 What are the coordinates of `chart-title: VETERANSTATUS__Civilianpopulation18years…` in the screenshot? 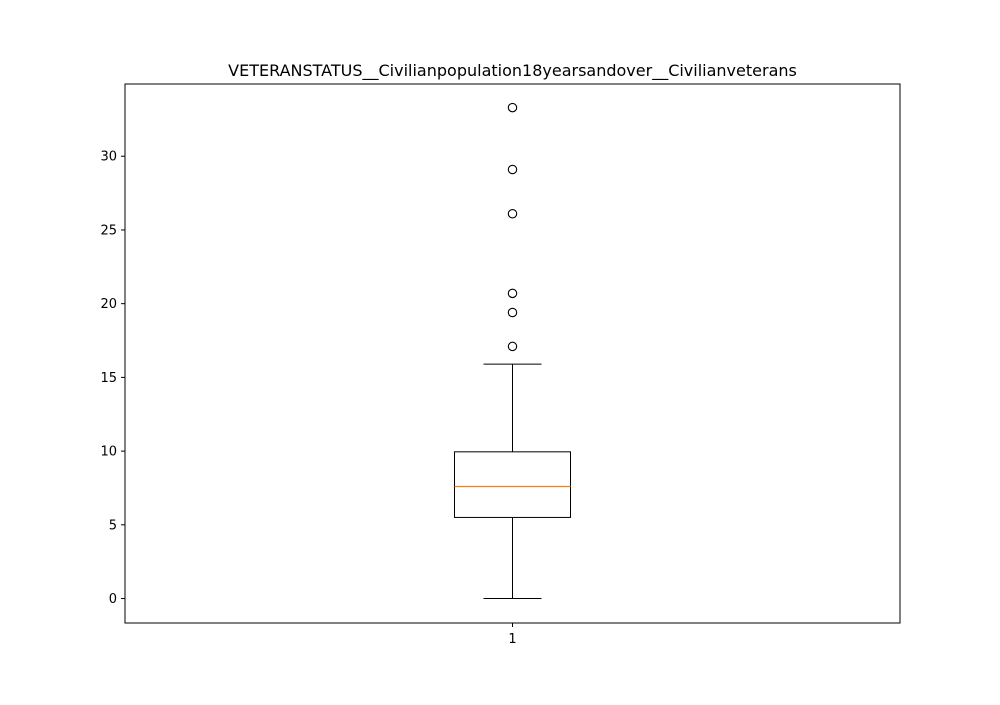 It's located at (512, 71).